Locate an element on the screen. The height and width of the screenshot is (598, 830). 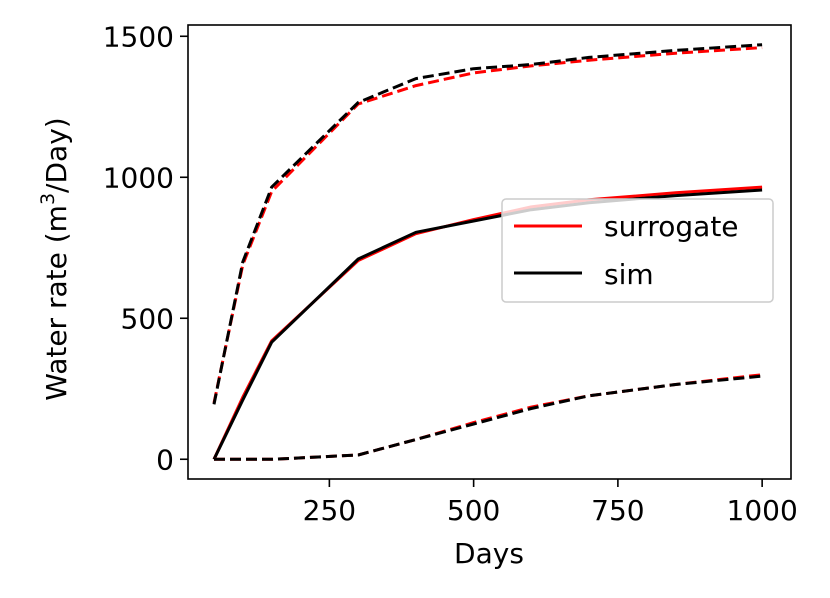
series-line-sim-lower is located at coordinates (488, 417).